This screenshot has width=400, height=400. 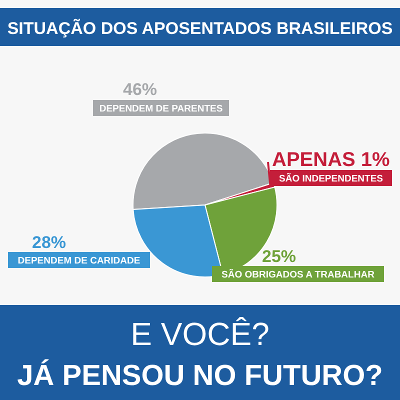 I want to click on text: JÁ PENSOU NO FUTURO?, so click(x=200, y=375).